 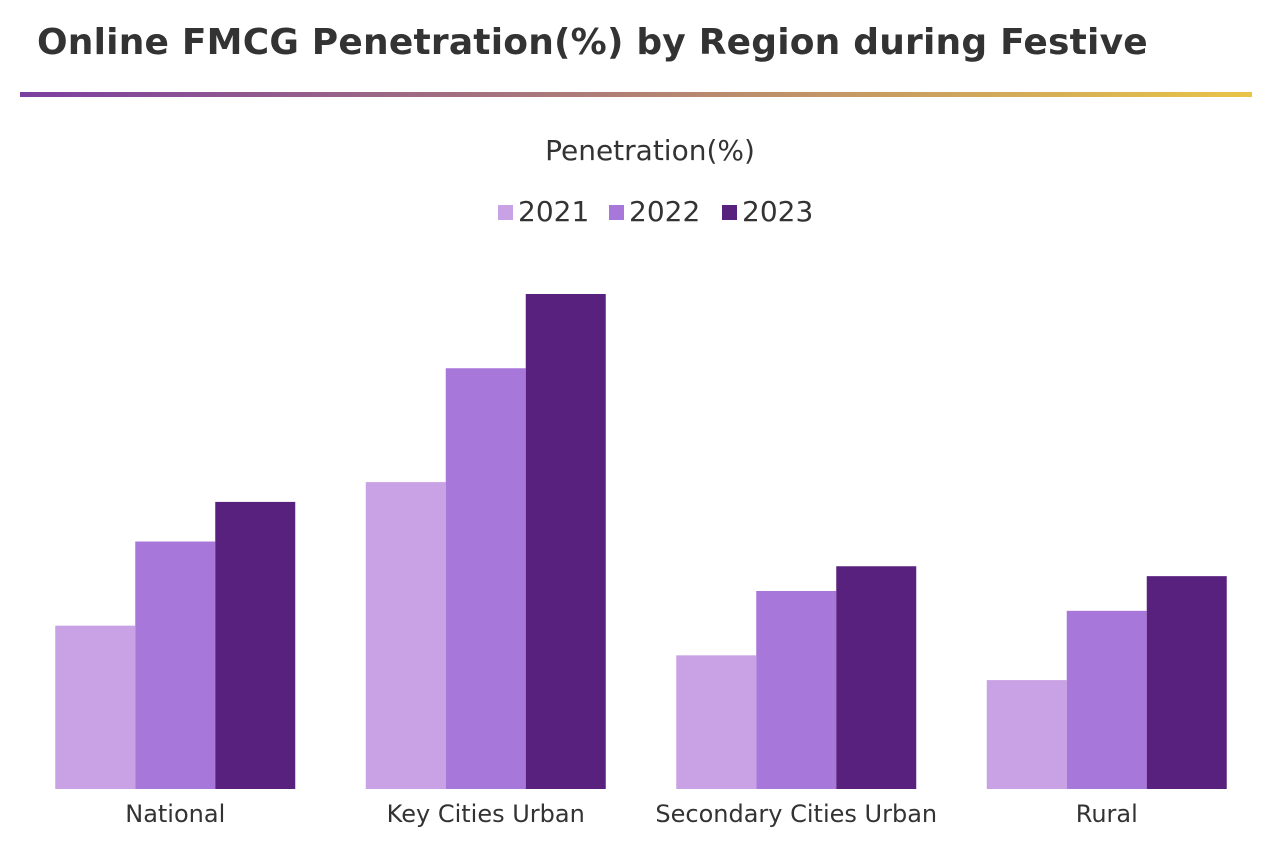 What do you see at coordinates (175, 665) in the screenshot?
I see `bar-2022-national` at bounding box center [175, 665].